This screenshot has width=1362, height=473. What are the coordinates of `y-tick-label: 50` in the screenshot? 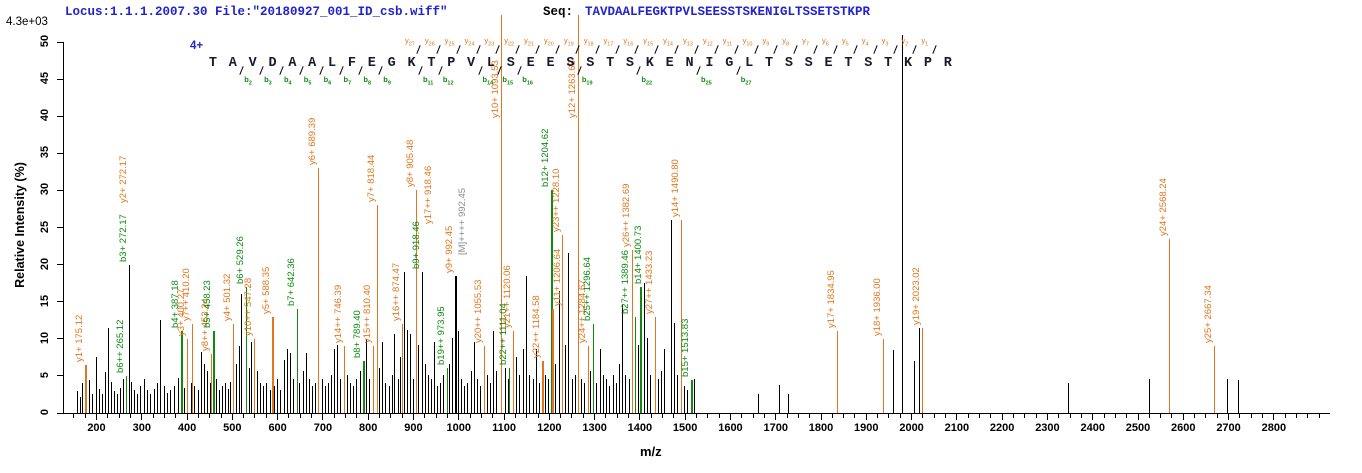 It's located at (45, 41).